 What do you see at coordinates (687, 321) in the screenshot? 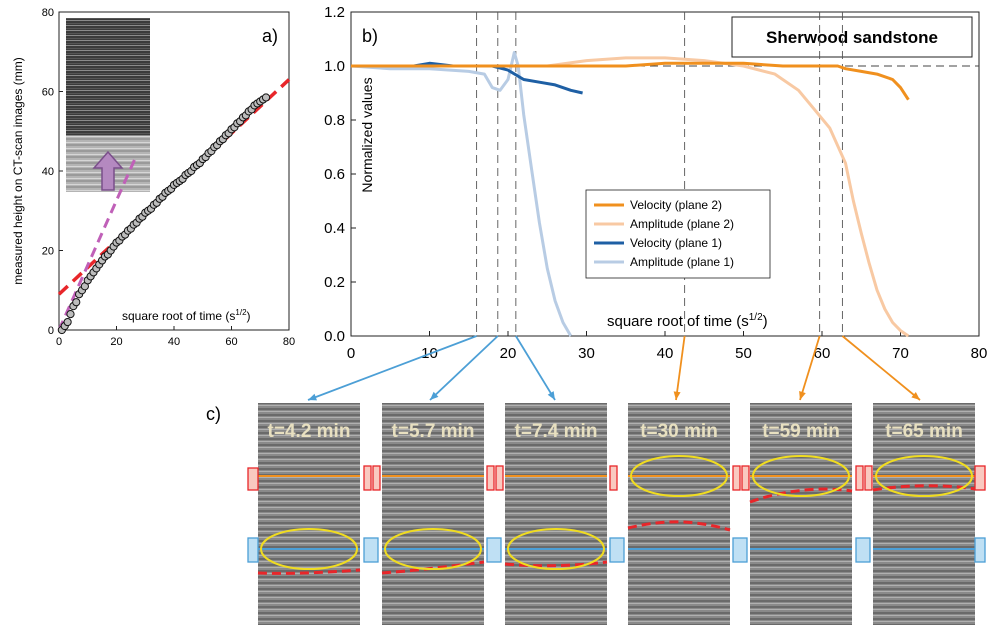
I see `panel-b-xlabel: square root of time (s1/2)` at bounding box center [687, 321].